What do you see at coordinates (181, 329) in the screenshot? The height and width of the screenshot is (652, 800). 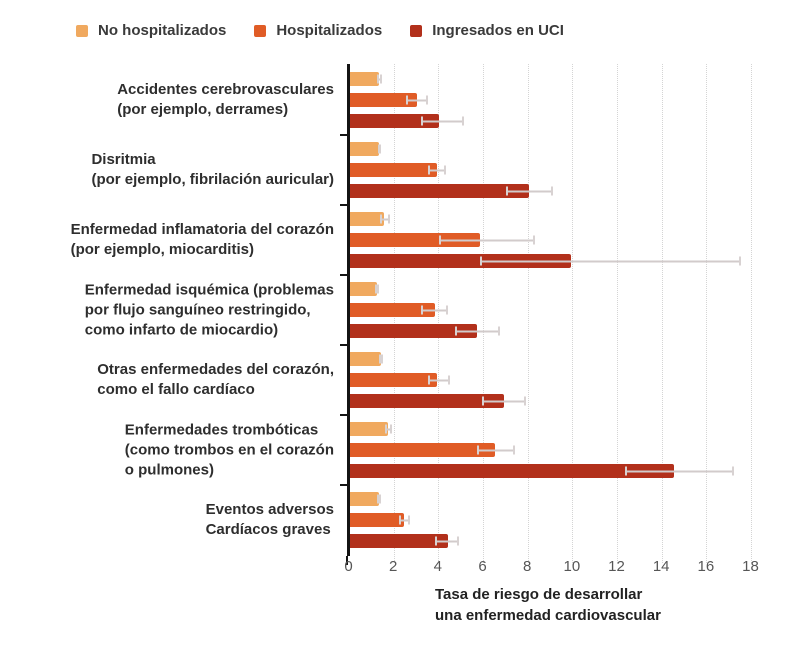 I see `category-label-line: como infarto de miocardio)` at bounding box center [181, 329].